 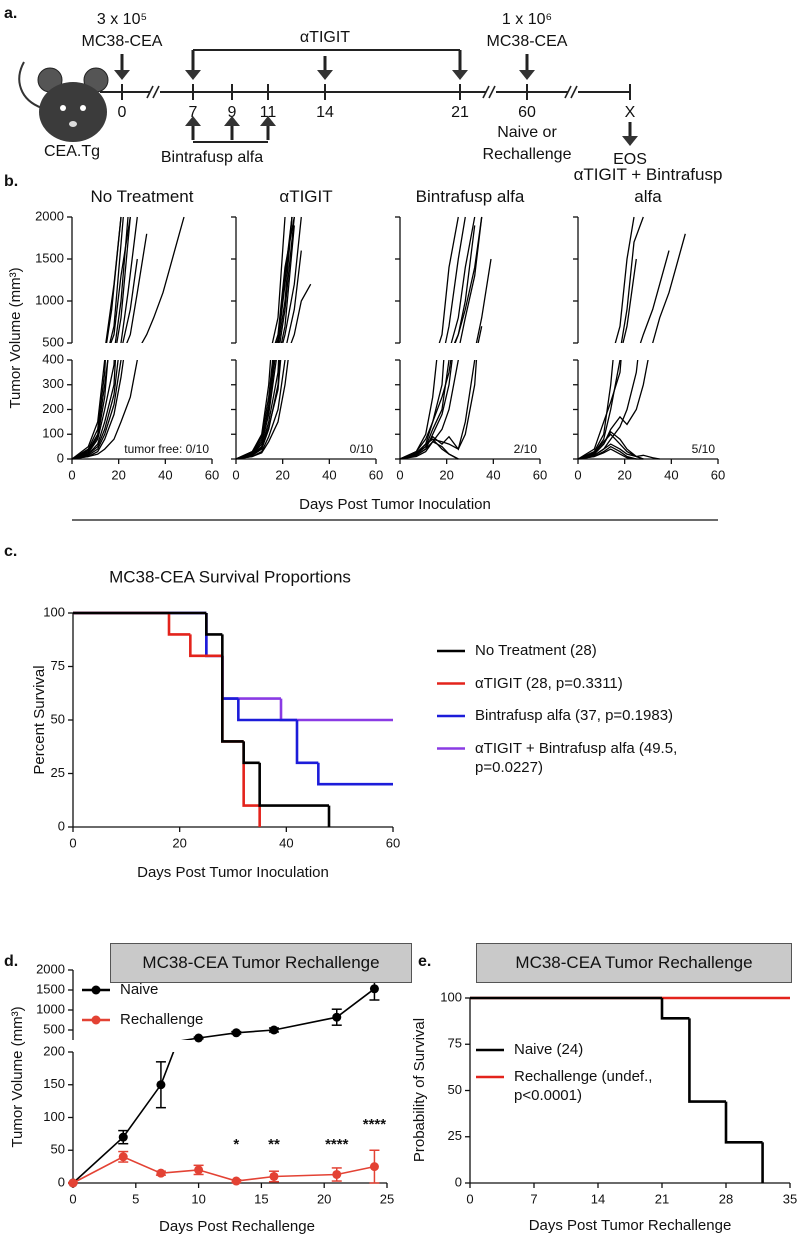 What do you see at coordinates (325, 37) in the screenshot?
I see `timeline-label: αTIGIT` at bounding box center [325, 37].